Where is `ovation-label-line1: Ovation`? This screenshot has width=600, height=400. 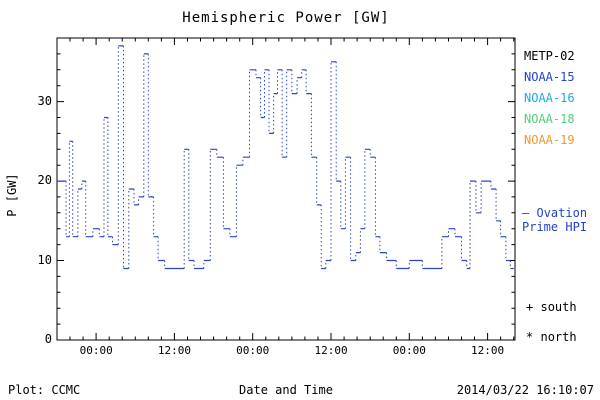 ovation-label-line1: Ovation is located at coordinates (562, 213).